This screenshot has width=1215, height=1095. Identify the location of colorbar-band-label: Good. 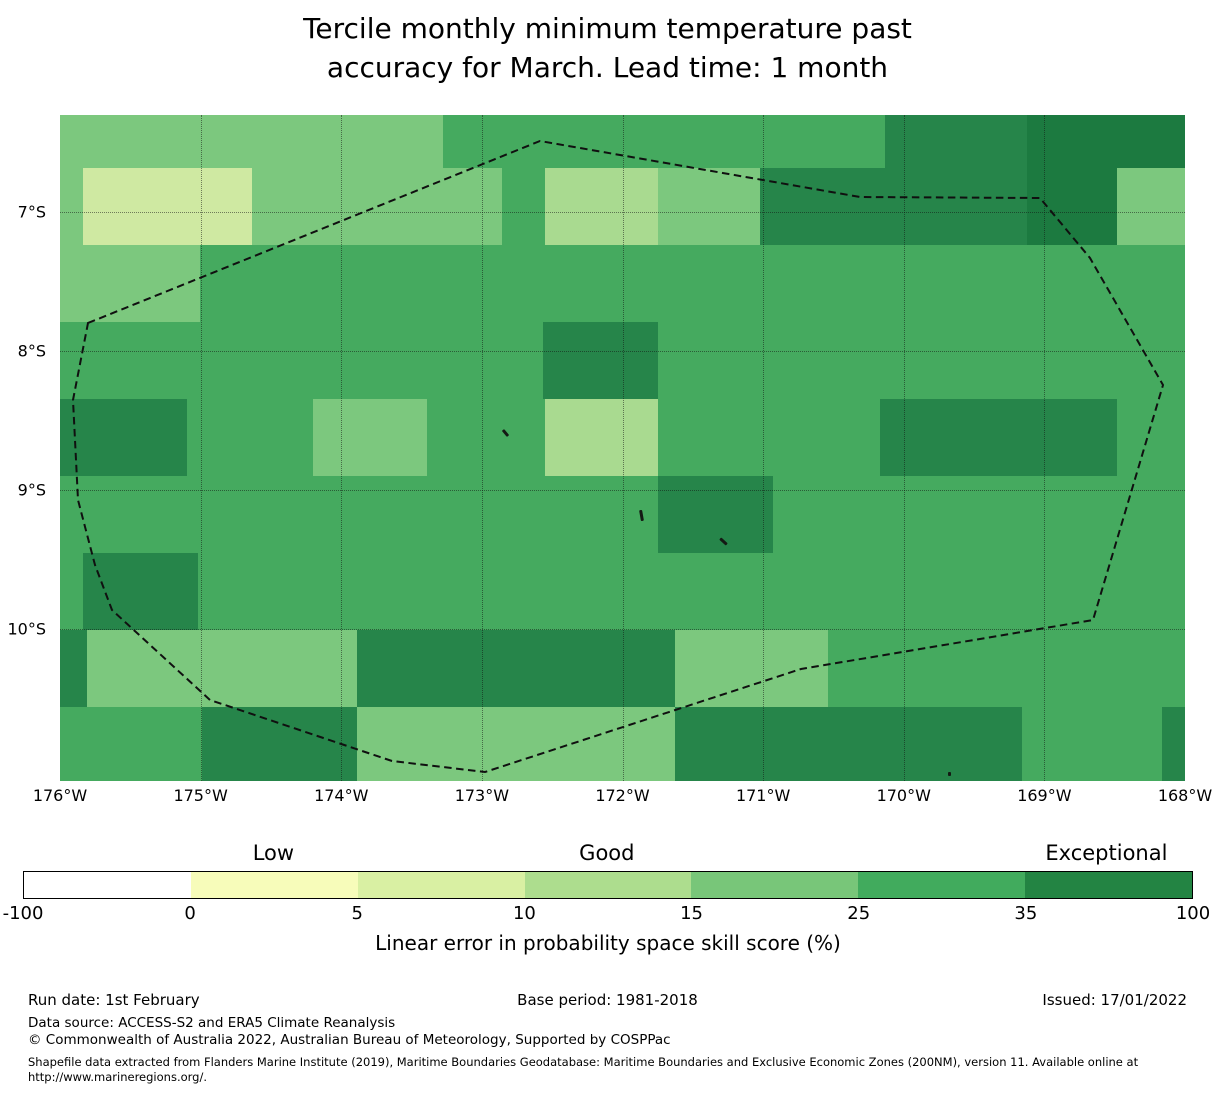
(607, 853).